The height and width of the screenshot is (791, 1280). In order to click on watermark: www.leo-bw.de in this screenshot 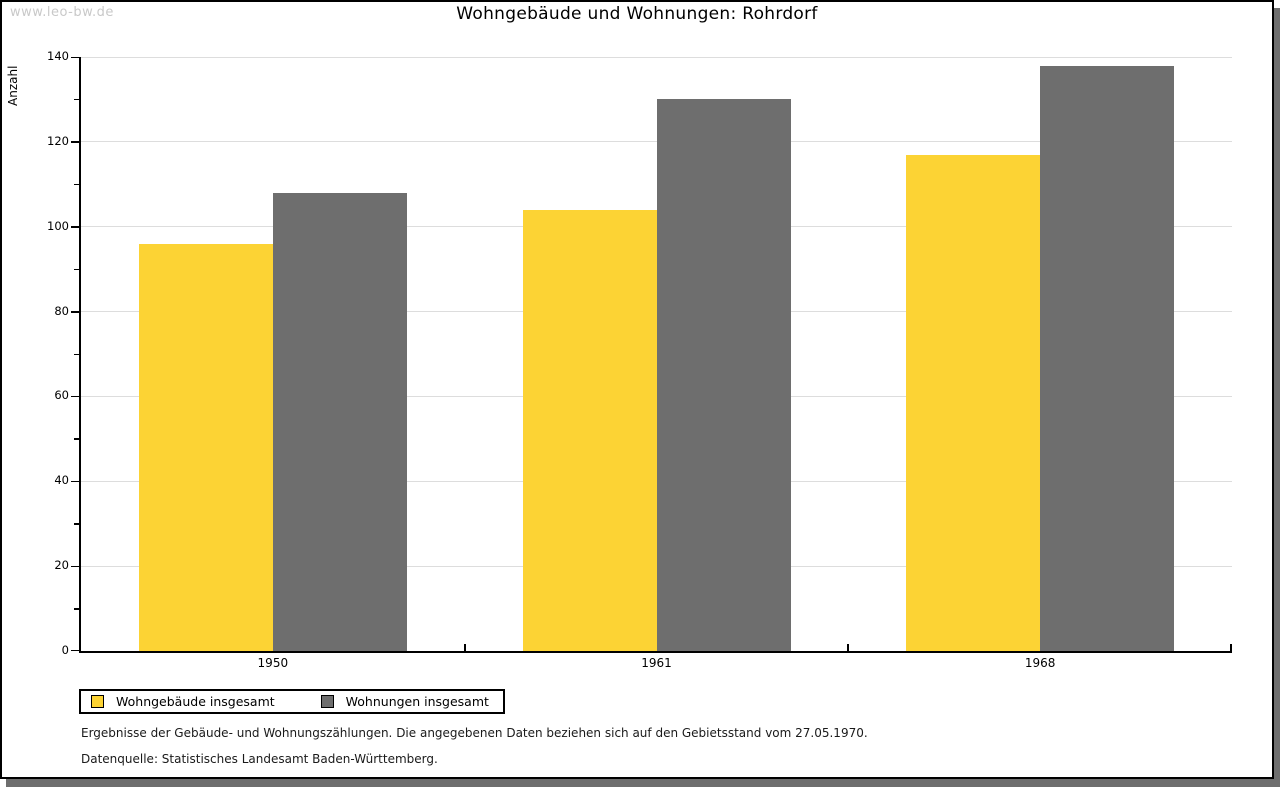, I will do `click(62, 12)`.